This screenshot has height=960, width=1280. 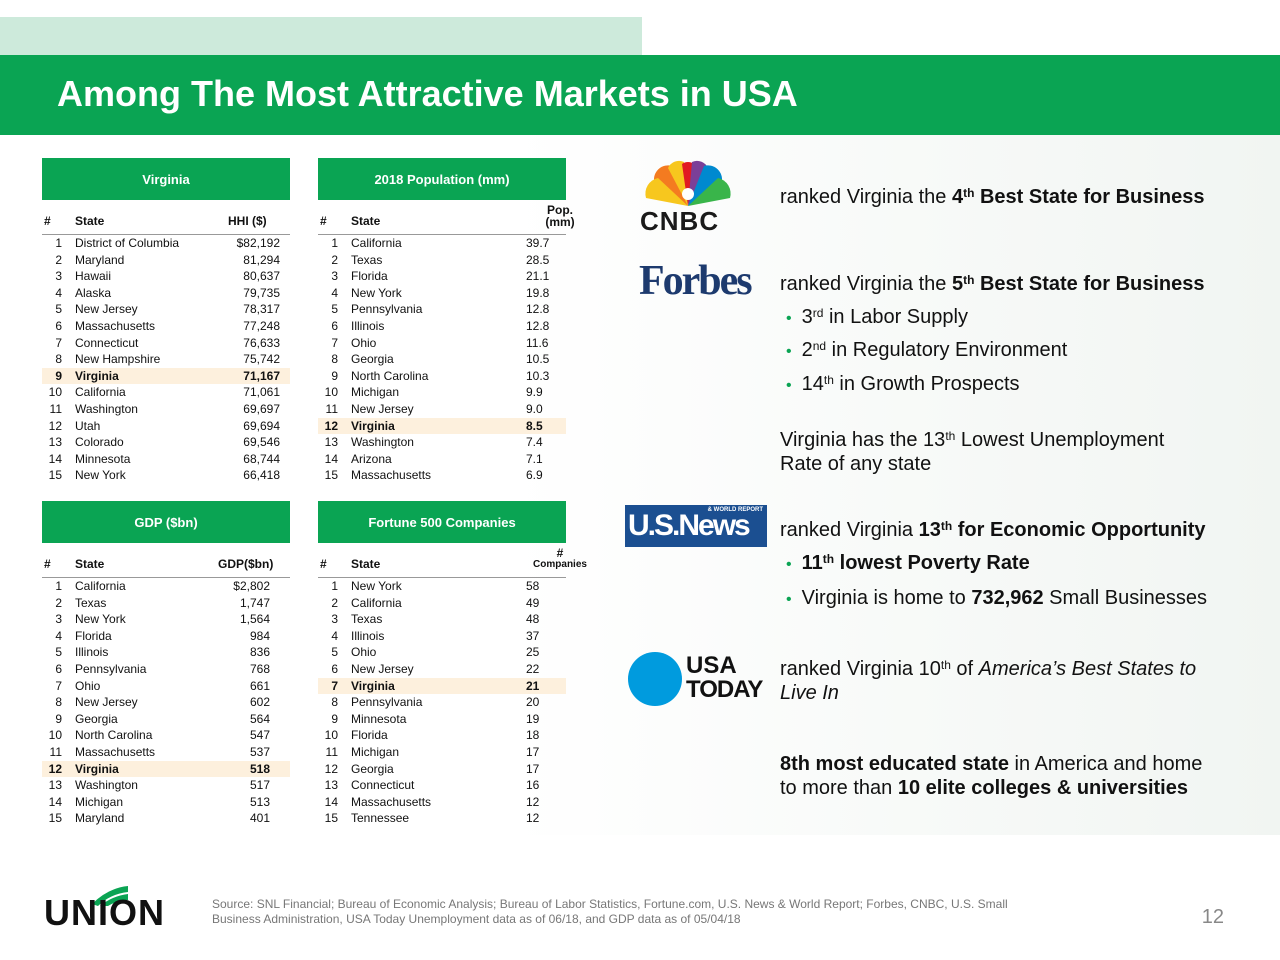 I want to click on row-state: Georgia, so click(x=96, y=718).